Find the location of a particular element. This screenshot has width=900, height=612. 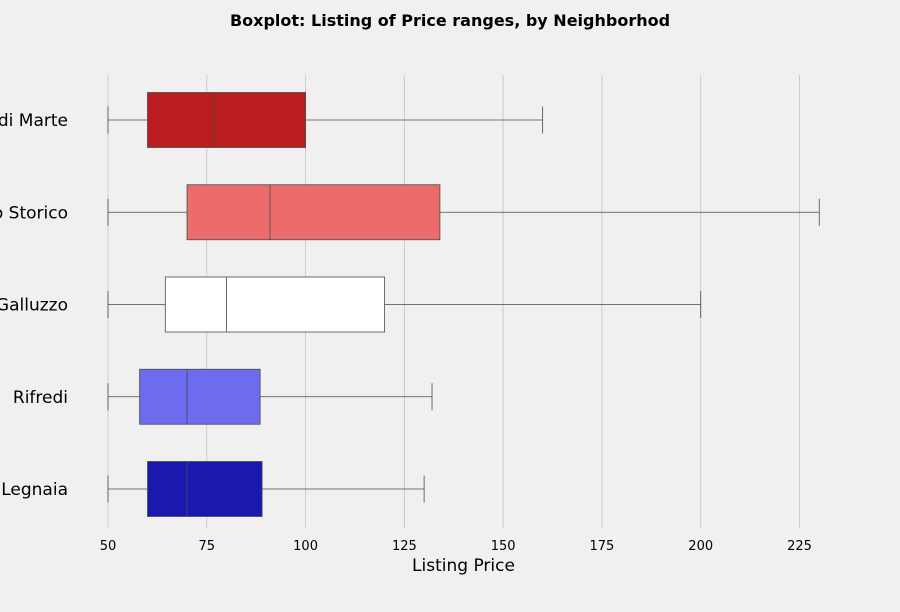

x-tick-label: 100 is located at coordinates (305, 546).